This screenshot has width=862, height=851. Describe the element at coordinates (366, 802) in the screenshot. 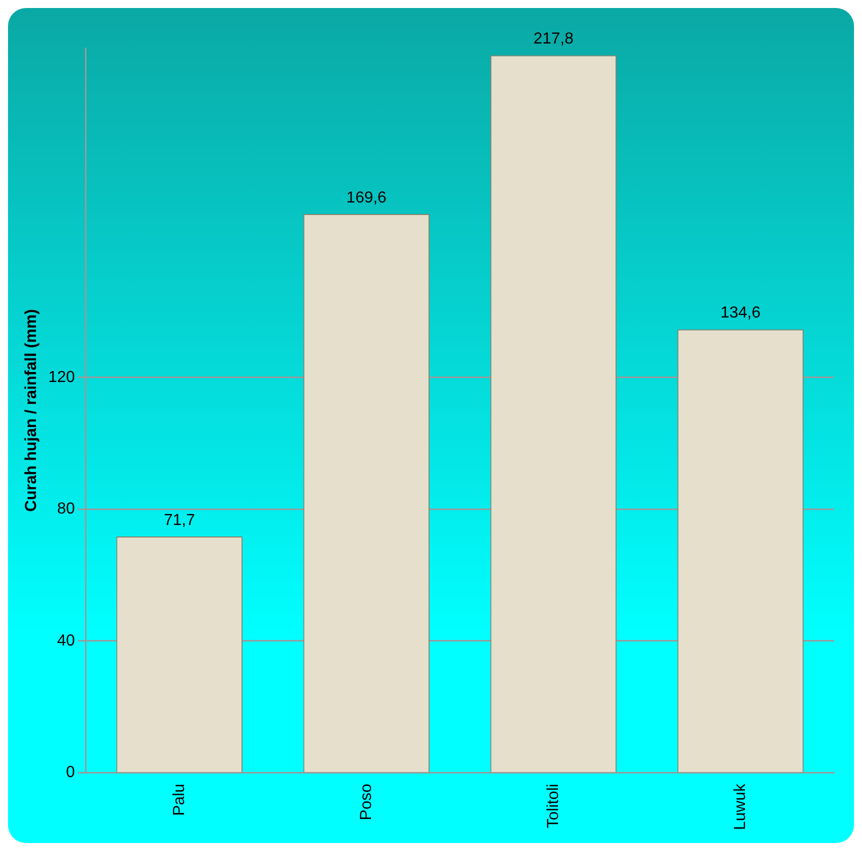

I see `x-tick-label: Poso` at that location.